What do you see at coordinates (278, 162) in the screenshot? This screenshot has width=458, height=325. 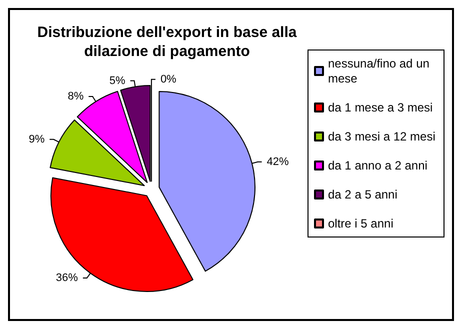 I see `data-label: 42%` at bounding box center [278, 162].